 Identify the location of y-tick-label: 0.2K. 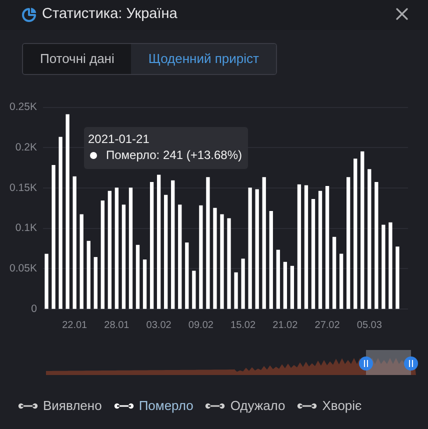
(26, 148).